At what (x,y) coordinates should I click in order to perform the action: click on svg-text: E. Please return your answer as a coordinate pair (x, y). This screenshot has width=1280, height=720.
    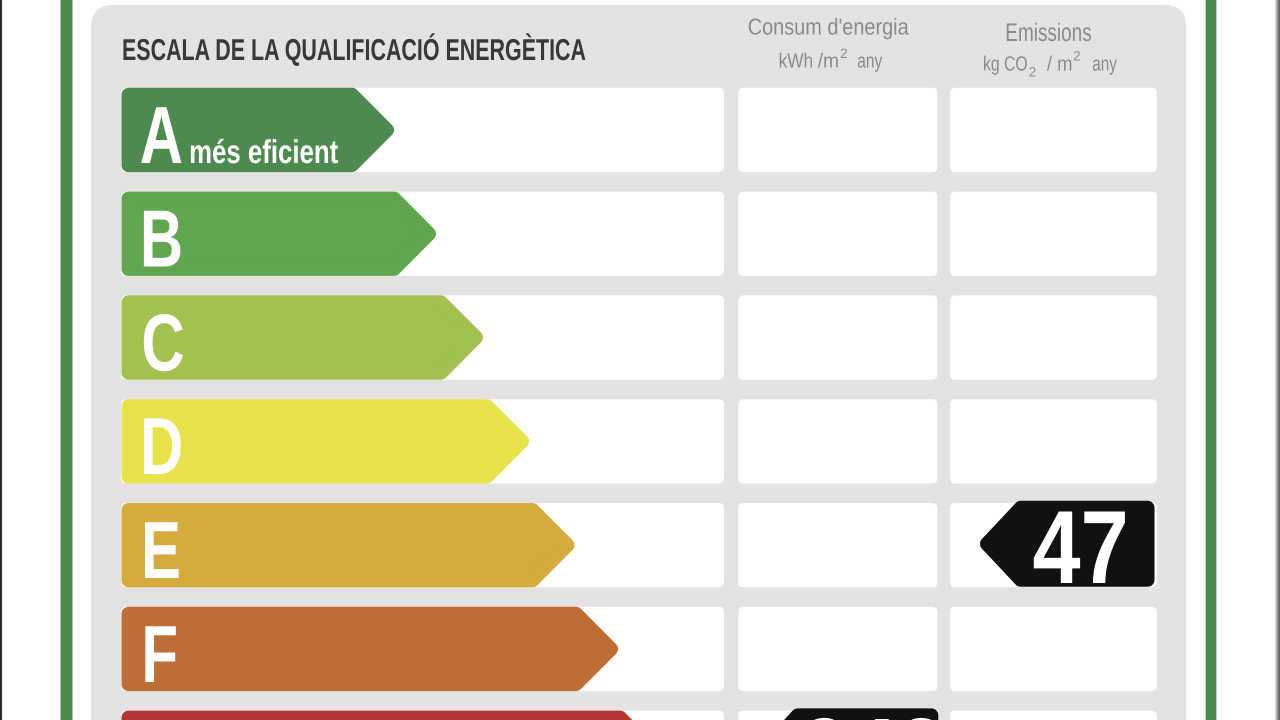
    Looking at the image, I should click on (161, 551).